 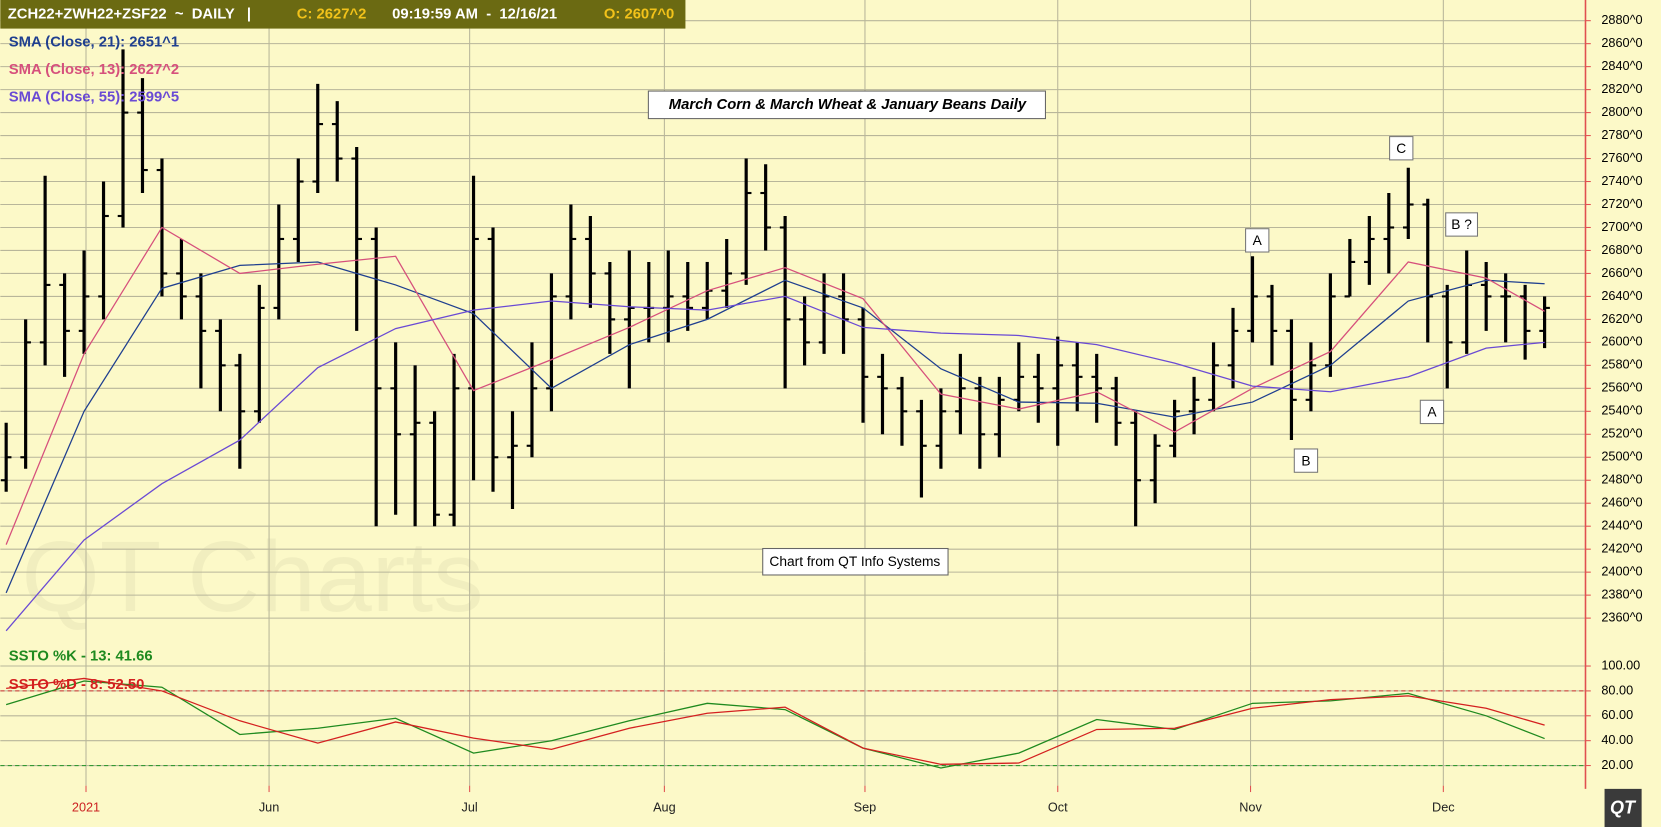 I want to click on x-tick-label: Dec, so click(x=1443, y=807).